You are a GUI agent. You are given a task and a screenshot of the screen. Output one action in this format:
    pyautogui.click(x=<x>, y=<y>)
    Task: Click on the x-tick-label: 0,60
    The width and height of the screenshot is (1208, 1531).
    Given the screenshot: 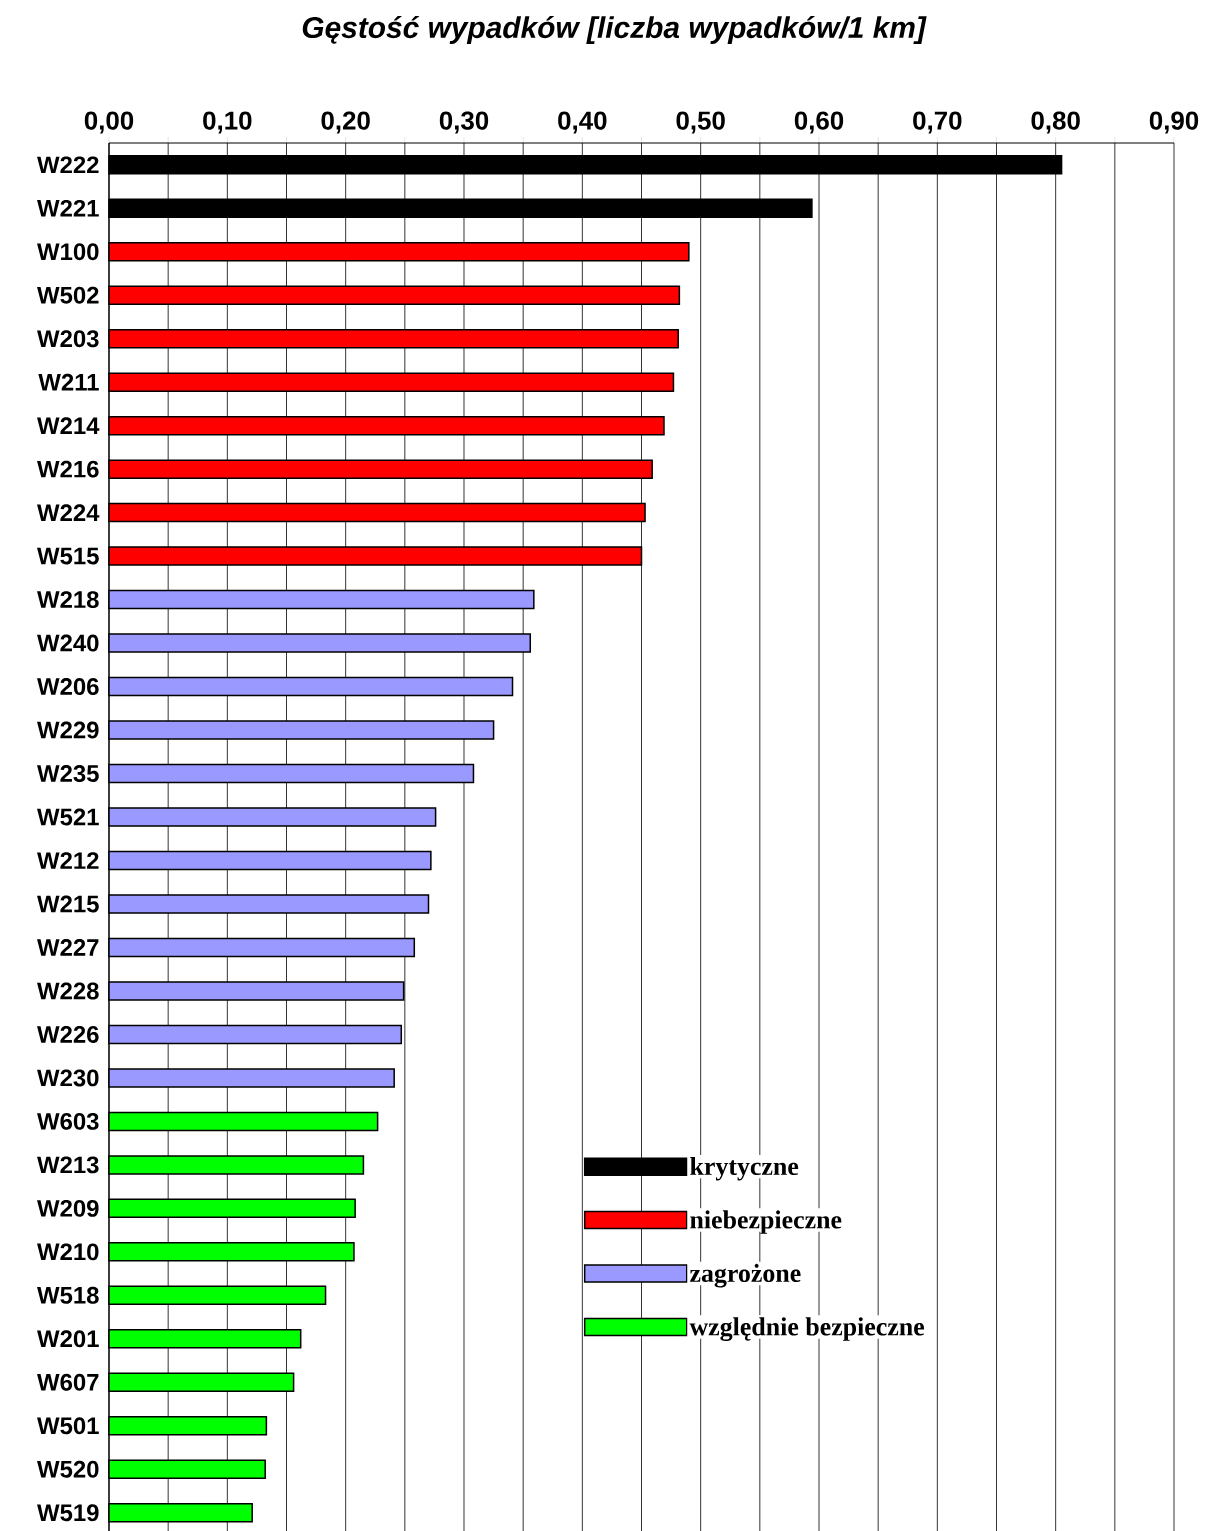 What is the action you would take?
    pyautogui.click(x=819, y=122)
    